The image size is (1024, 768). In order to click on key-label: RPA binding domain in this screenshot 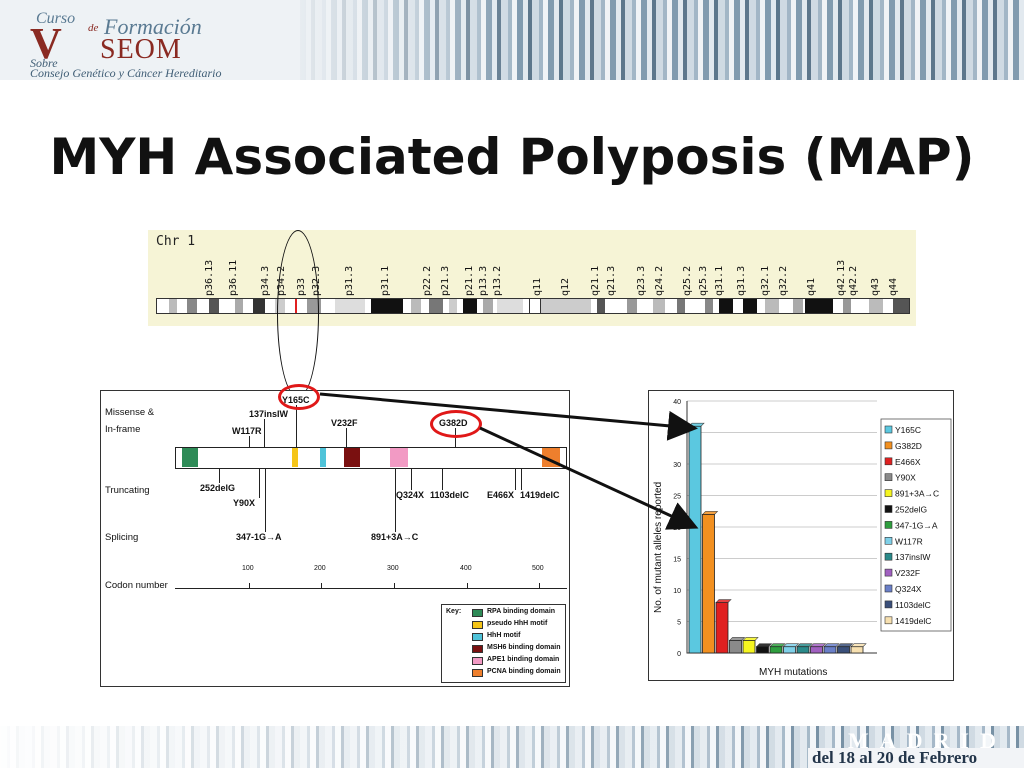, I will do `click(521, 611)`.